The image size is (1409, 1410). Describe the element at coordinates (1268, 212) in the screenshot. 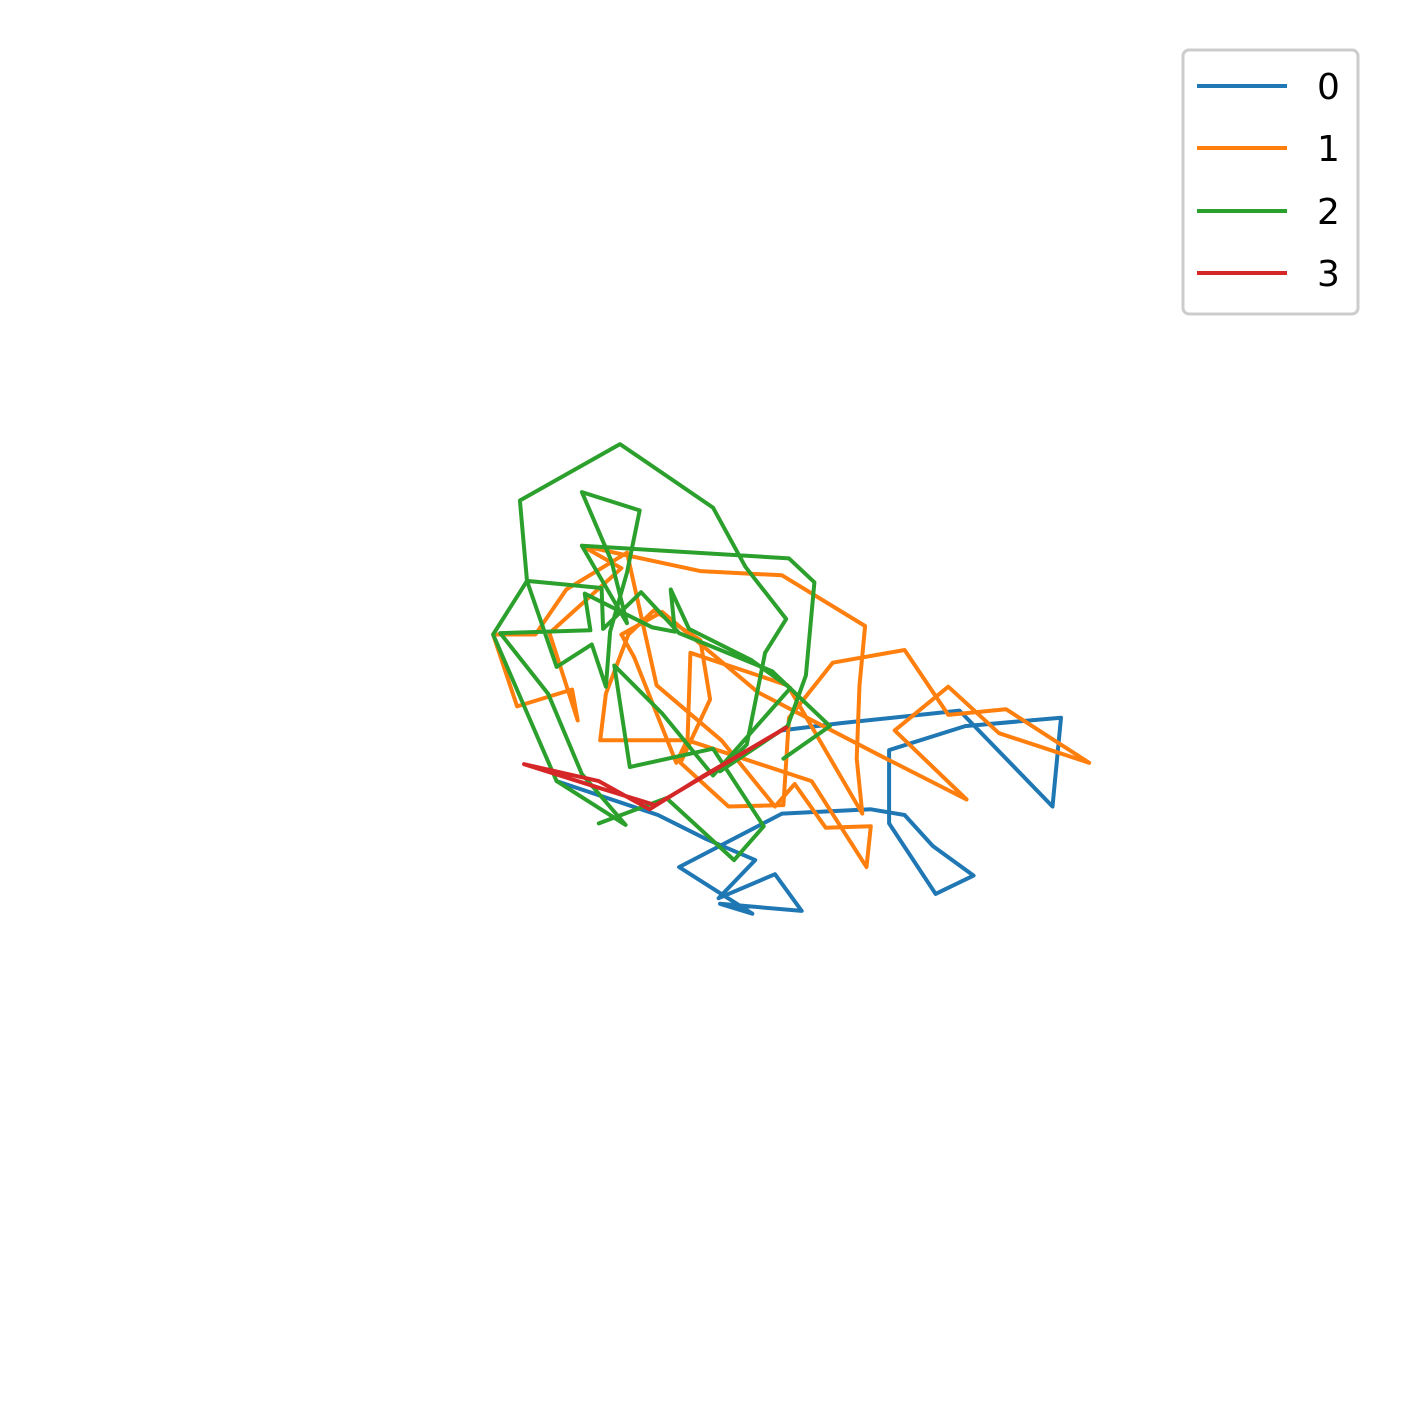

I see `legend-item-2: 2` at that location.